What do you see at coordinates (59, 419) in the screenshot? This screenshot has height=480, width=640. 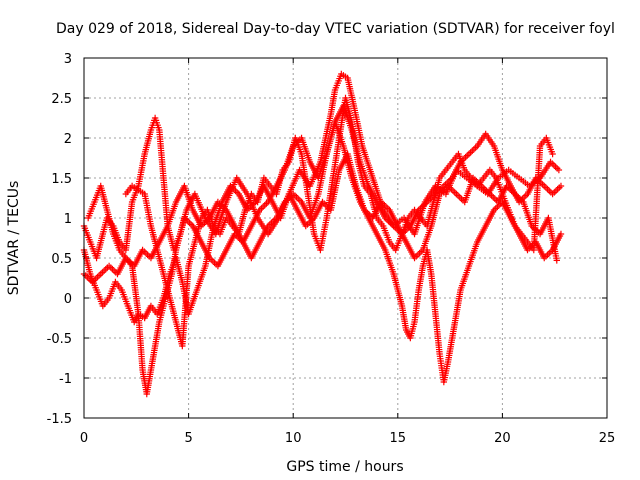 I see `y-tick-label: -1.5` at bounding box center [59, 419].